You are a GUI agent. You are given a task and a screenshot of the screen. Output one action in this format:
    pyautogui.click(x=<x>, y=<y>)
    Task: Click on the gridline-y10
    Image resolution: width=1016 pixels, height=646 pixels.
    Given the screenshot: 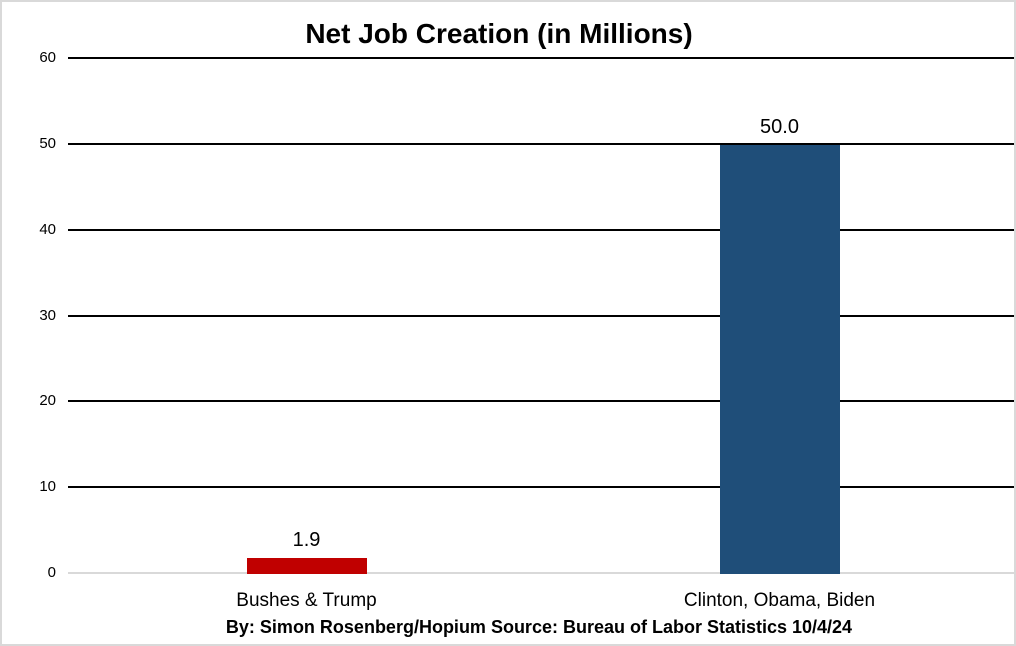 What is the action you would take?
    pyautogui.click(x=541, y=487)
    